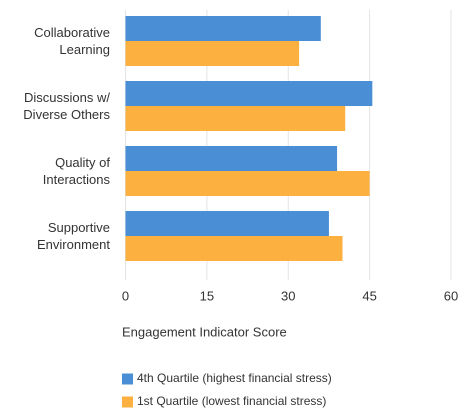 The width and height of the screenshot is (461, 412). Describe the element at coordinates (73, 236) in the screenshot. I see `y-tick-label: Supportive Environment` at that location.